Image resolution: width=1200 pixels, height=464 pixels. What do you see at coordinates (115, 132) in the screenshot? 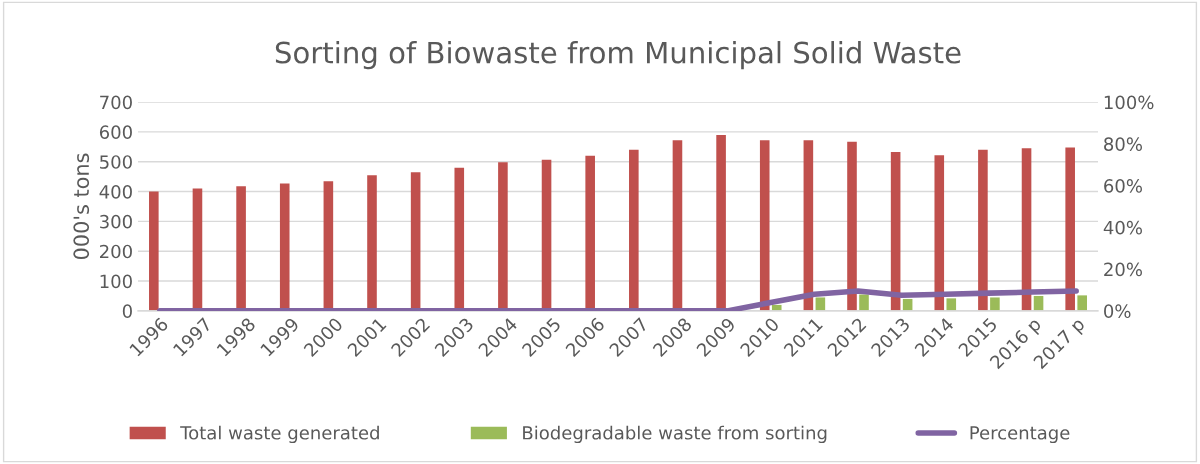
I see `y-tick-label: 600` at bounding box center [115, 132].